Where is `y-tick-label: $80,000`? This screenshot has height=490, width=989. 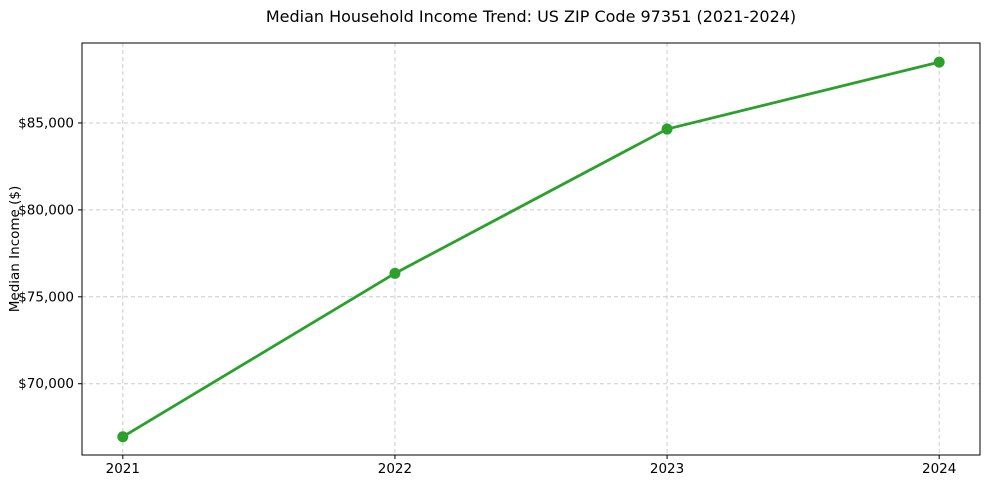
y-tick-label: $80,000 is located at coordinates (46, 210).